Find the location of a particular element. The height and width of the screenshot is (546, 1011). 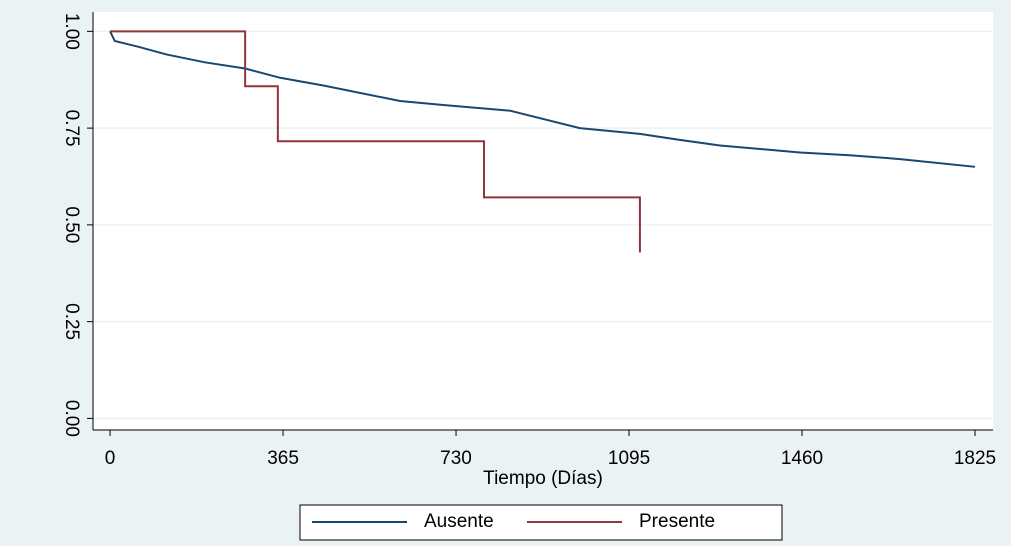

x-tick-label: 1460 is located at coordinates (802, 458).